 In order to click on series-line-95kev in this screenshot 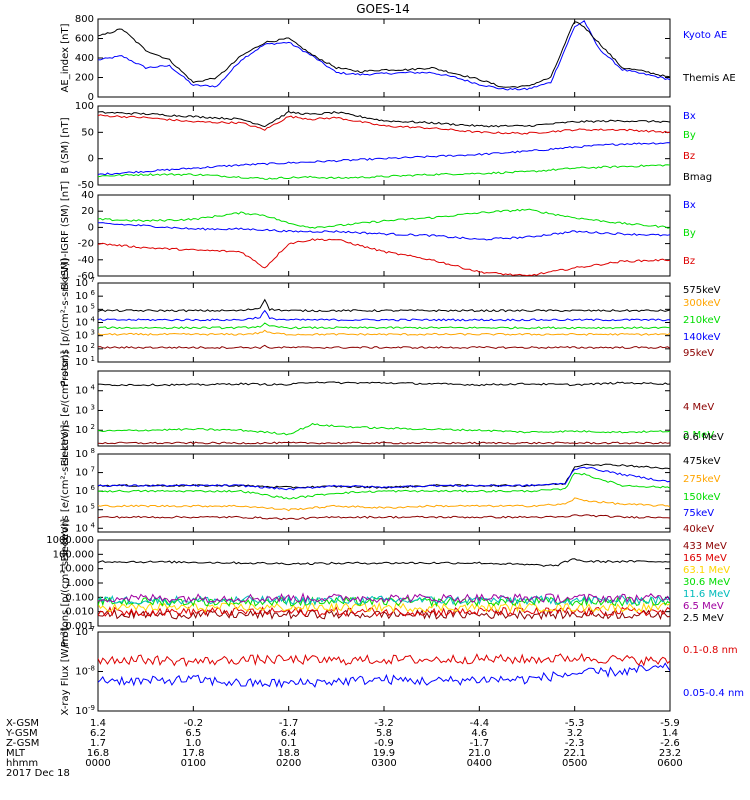, I will do `click(384, 347)`.